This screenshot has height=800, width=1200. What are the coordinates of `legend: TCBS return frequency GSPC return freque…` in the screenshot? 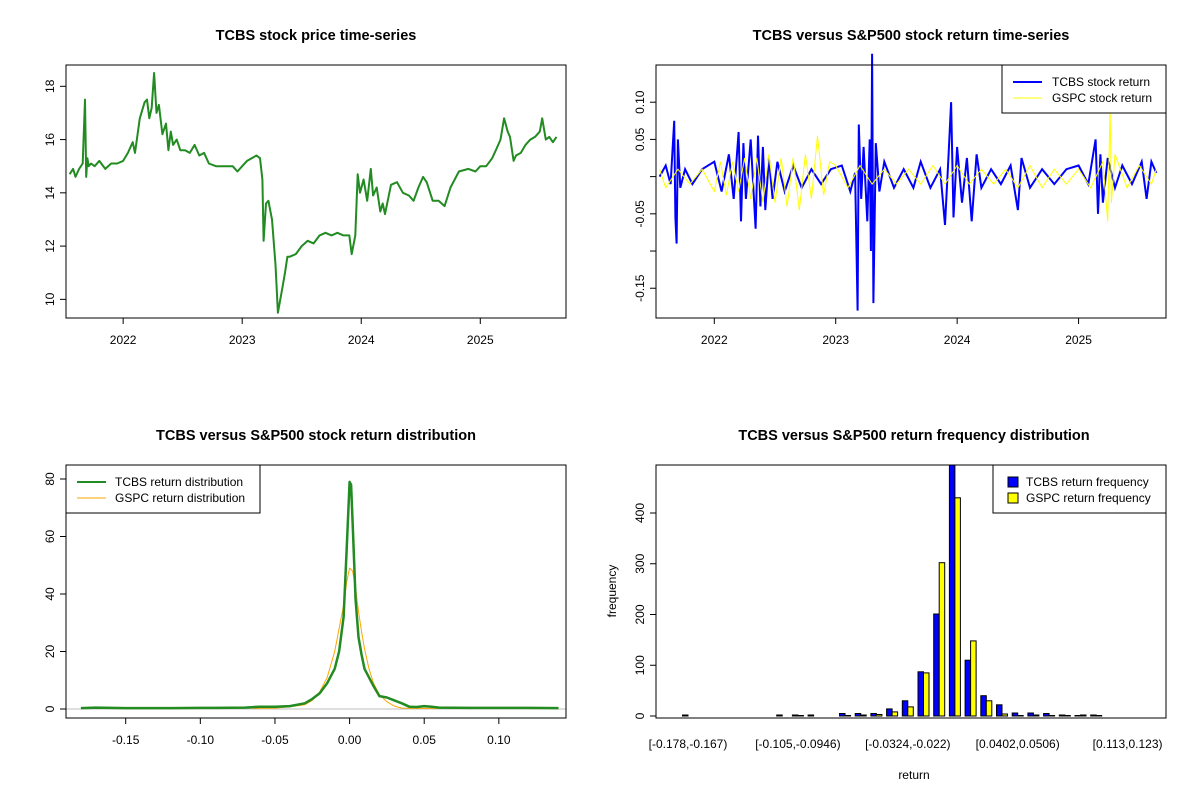 It's located at (1079, 489).